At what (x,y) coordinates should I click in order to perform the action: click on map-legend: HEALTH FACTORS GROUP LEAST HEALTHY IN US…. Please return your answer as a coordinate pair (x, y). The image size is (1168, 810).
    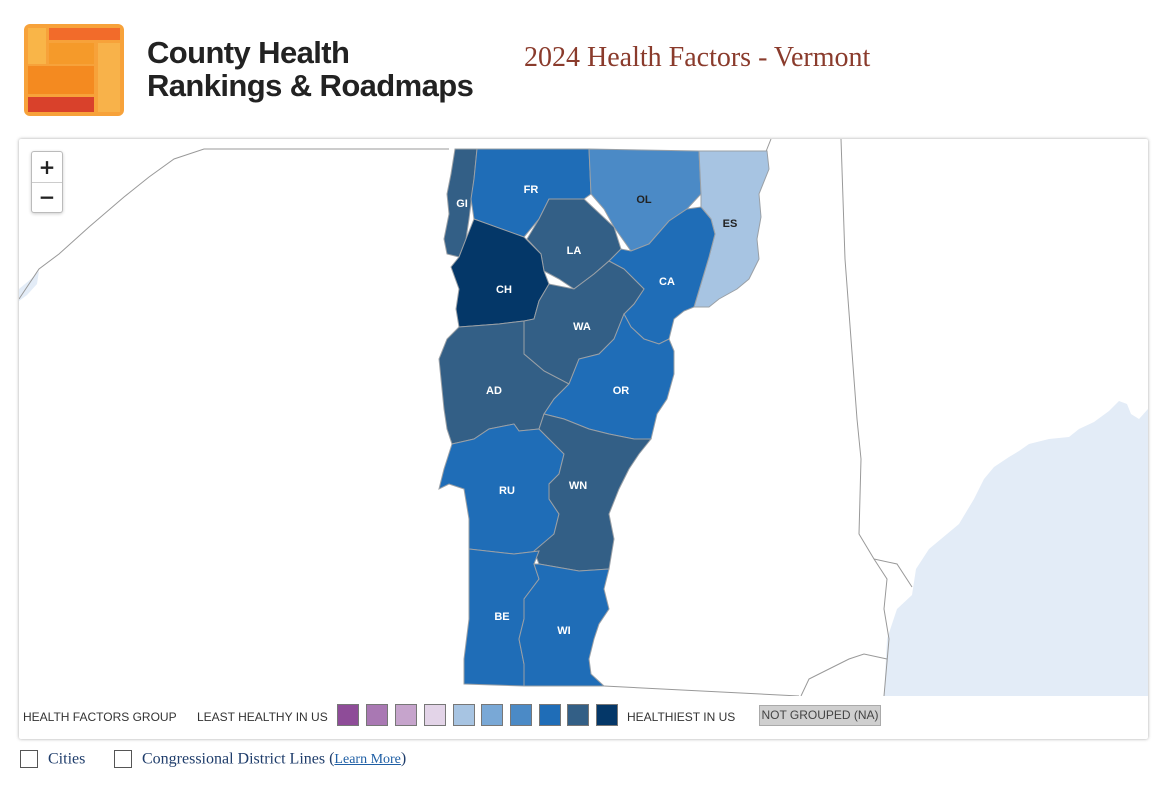
    Looking at the image, I should click on (583, 717).